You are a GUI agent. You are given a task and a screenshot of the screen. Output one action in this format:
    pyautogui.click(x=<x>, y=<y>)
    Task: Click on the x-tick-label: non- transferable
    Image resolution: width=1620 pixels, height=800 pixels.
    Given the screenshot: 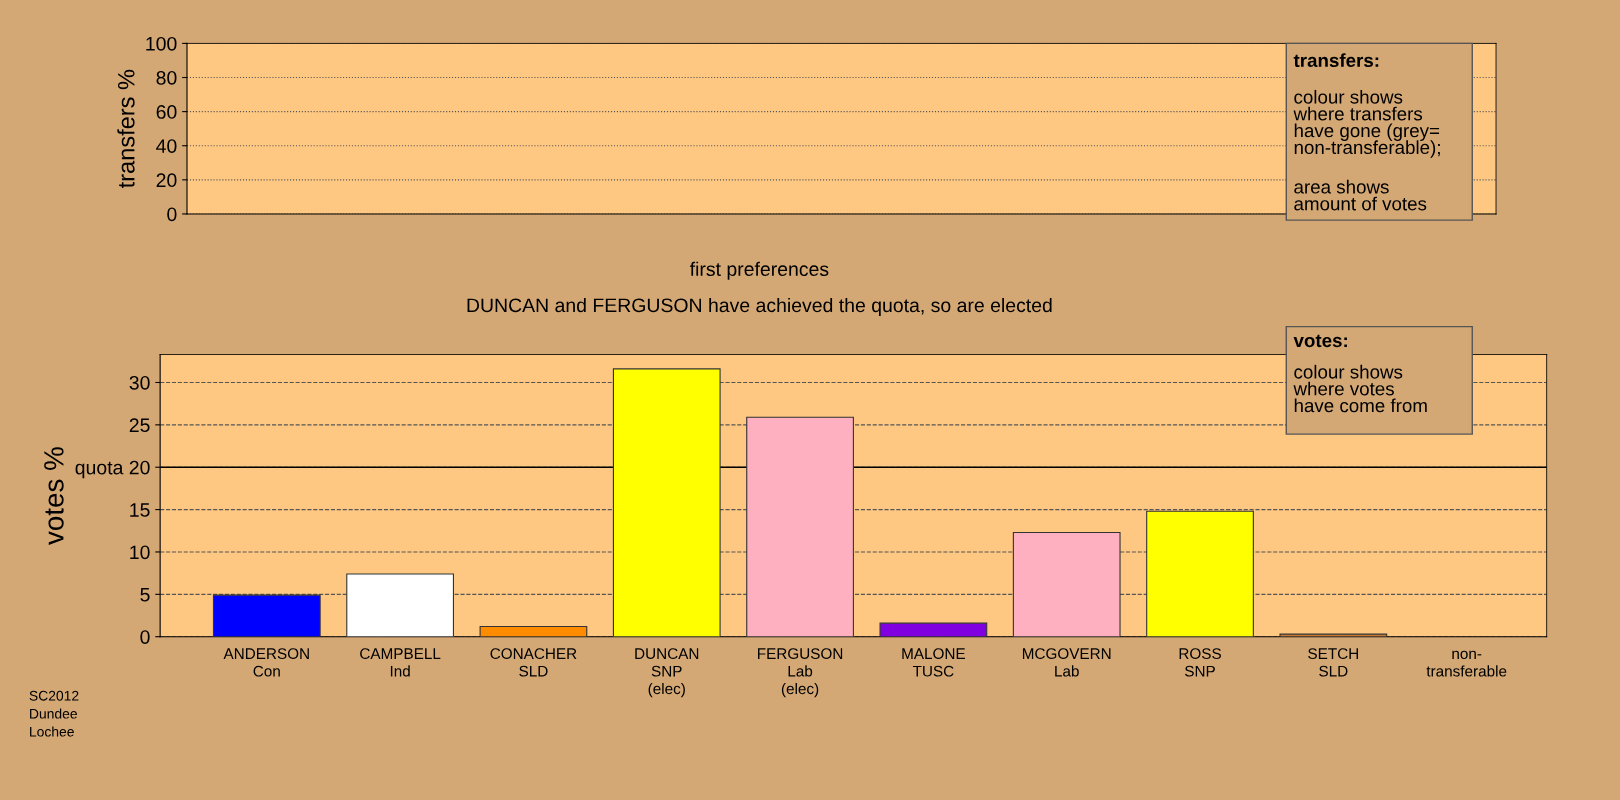 What is the action you would take?
    pyautogui.click(x=1466, y=663)
    